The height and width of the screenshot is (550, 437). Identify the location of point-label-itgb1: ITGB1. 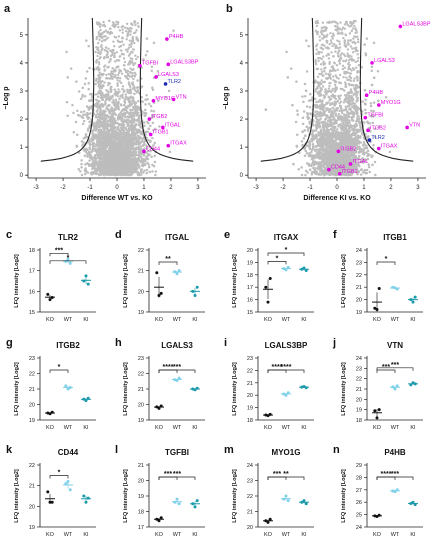
(161, 132).